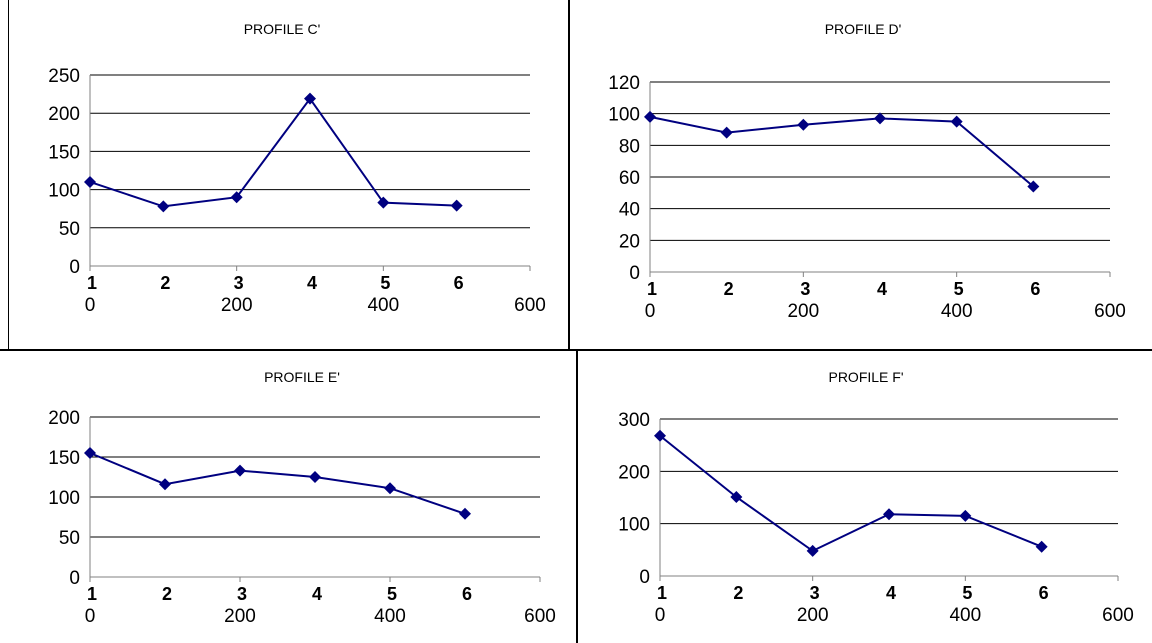  Describe the element at coordinates (624, 83) in the screenshot. I see `y-tick-label: 120` at that location.